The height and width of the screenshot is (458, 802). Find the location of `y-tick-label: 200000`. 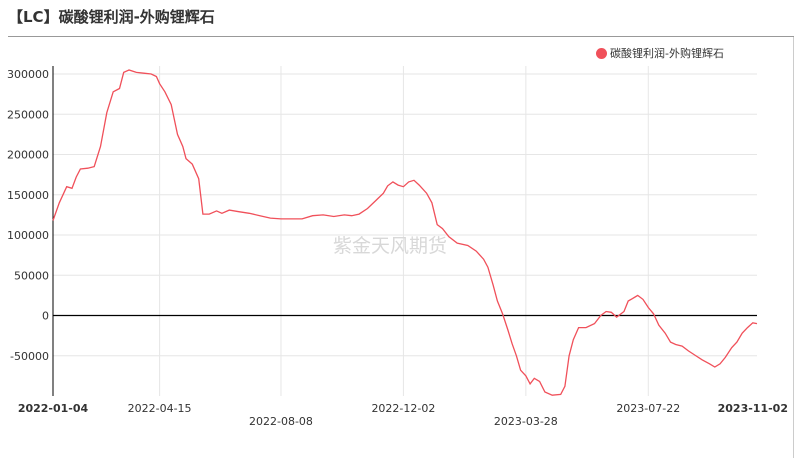

y-tick-label: 200000 is located at coordinates (28, 155).